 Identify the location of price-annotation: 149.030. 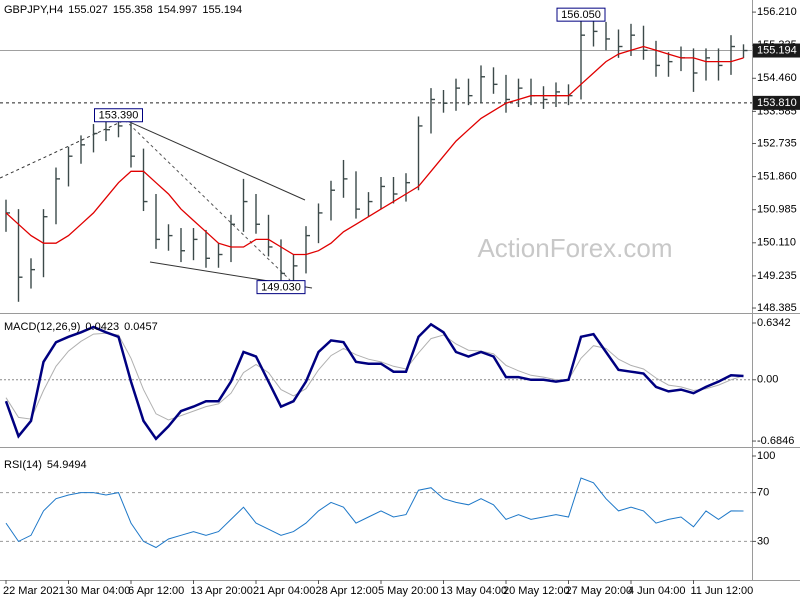
(281, 288).